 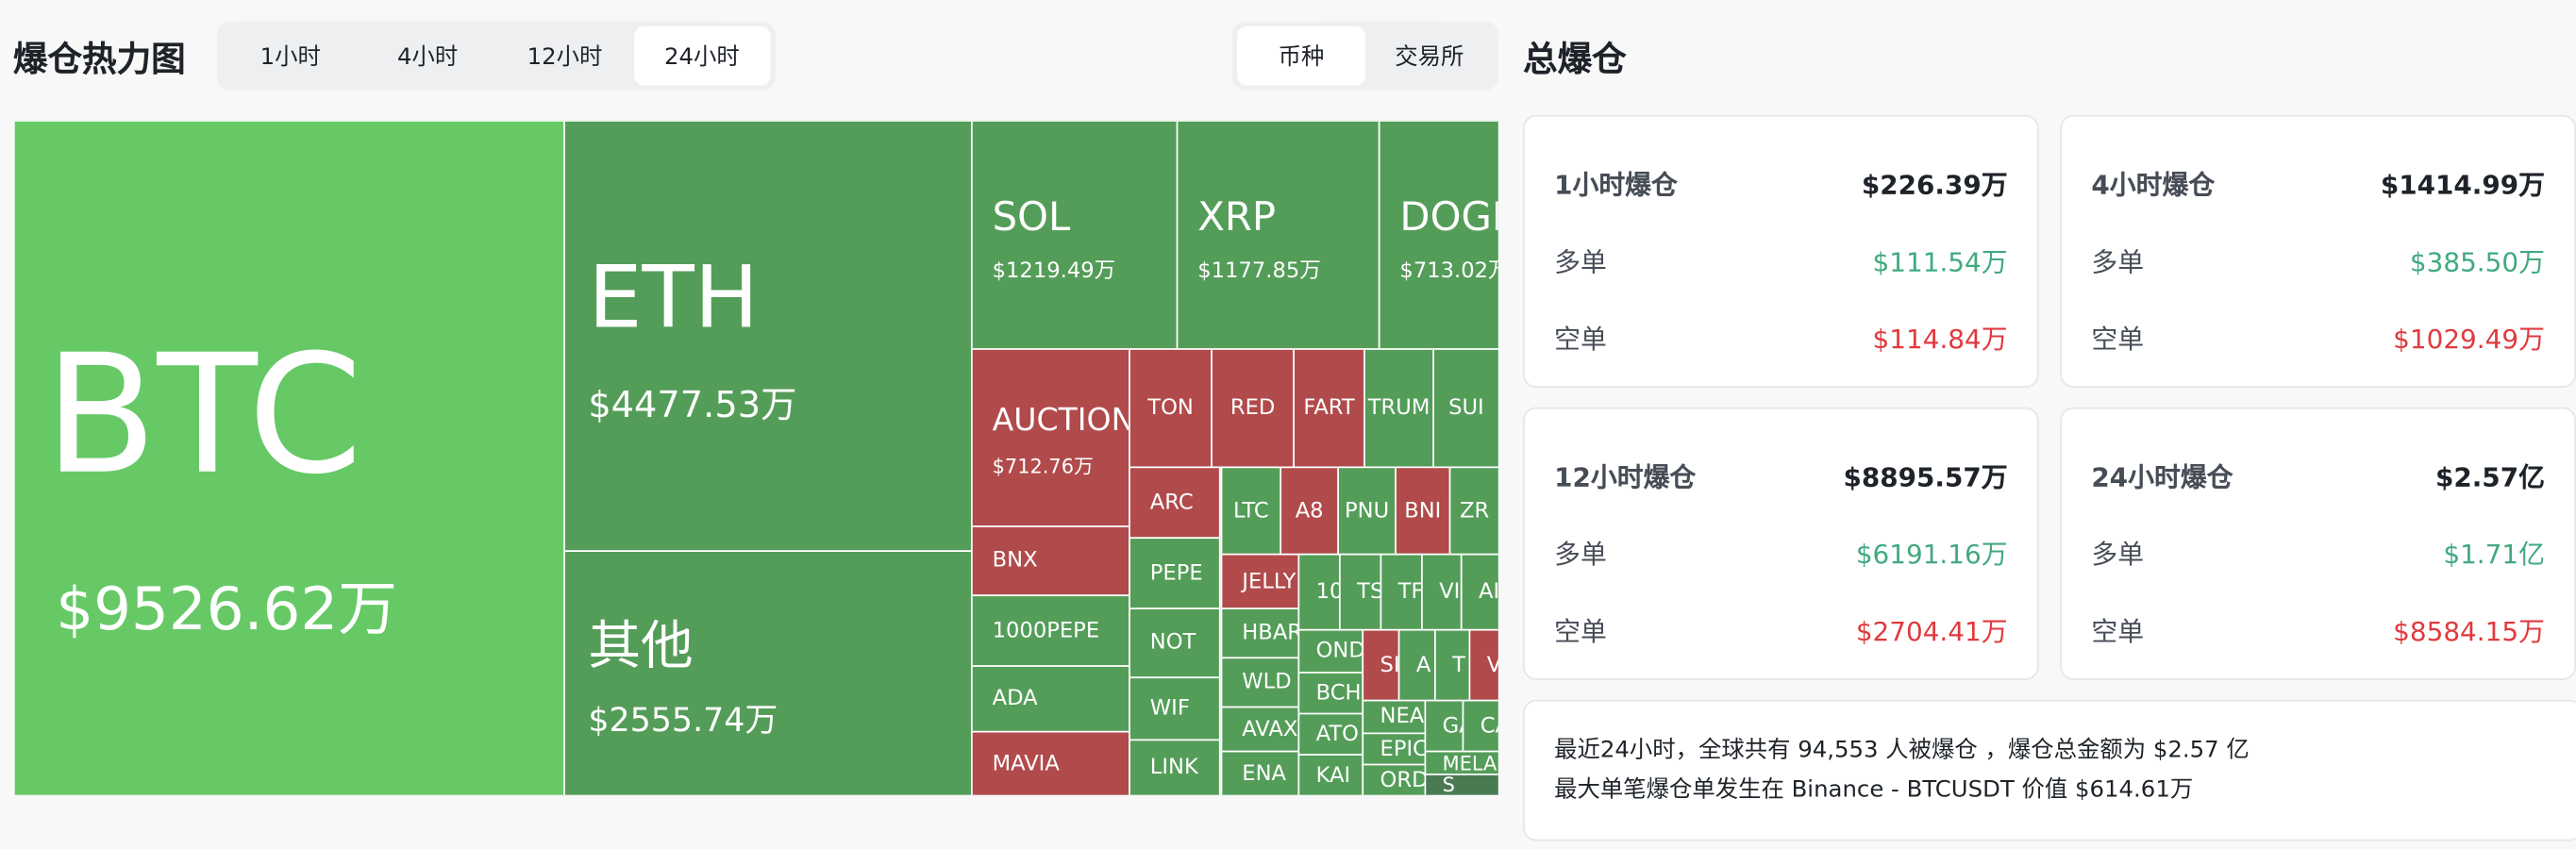 I want to click on short-value: $114.84万, so click(x=1940, y=339).